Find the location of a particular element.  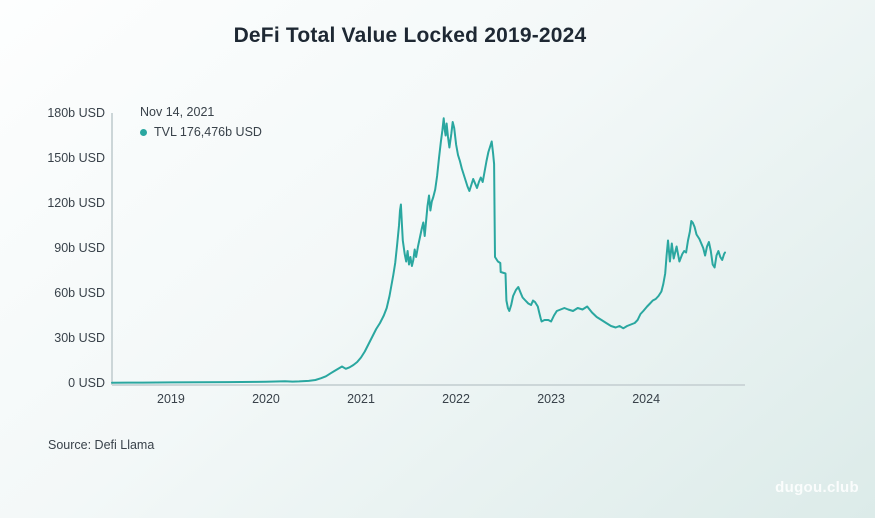

x-tick-label: 2023 is located at coordinates (551, 399).